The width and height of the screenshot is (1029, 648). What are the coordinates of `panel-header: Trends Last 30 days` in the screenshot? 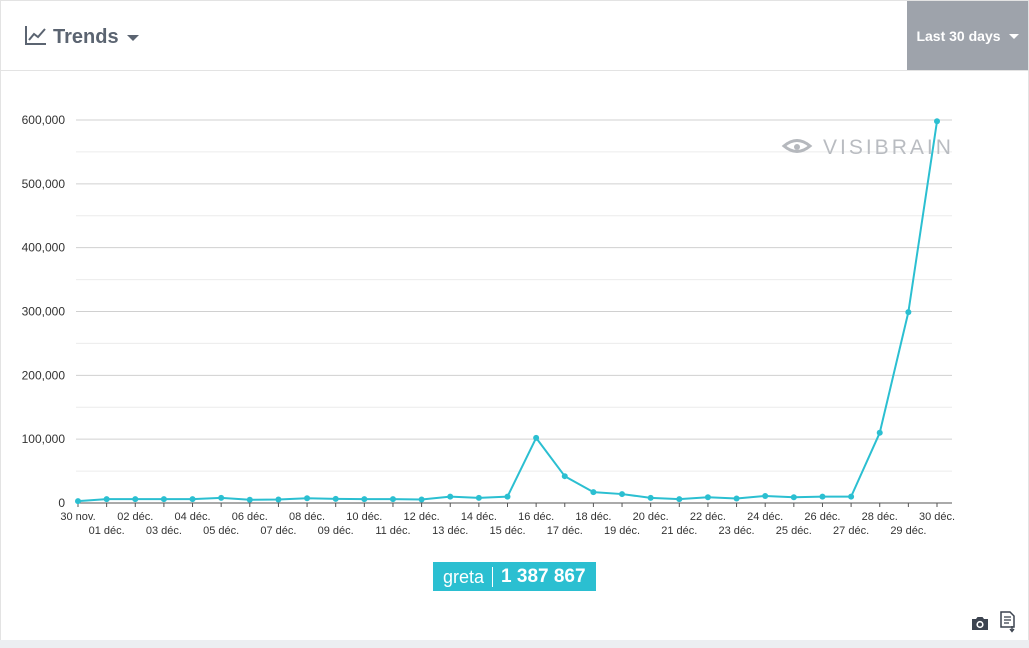 It's located at (514, 36).